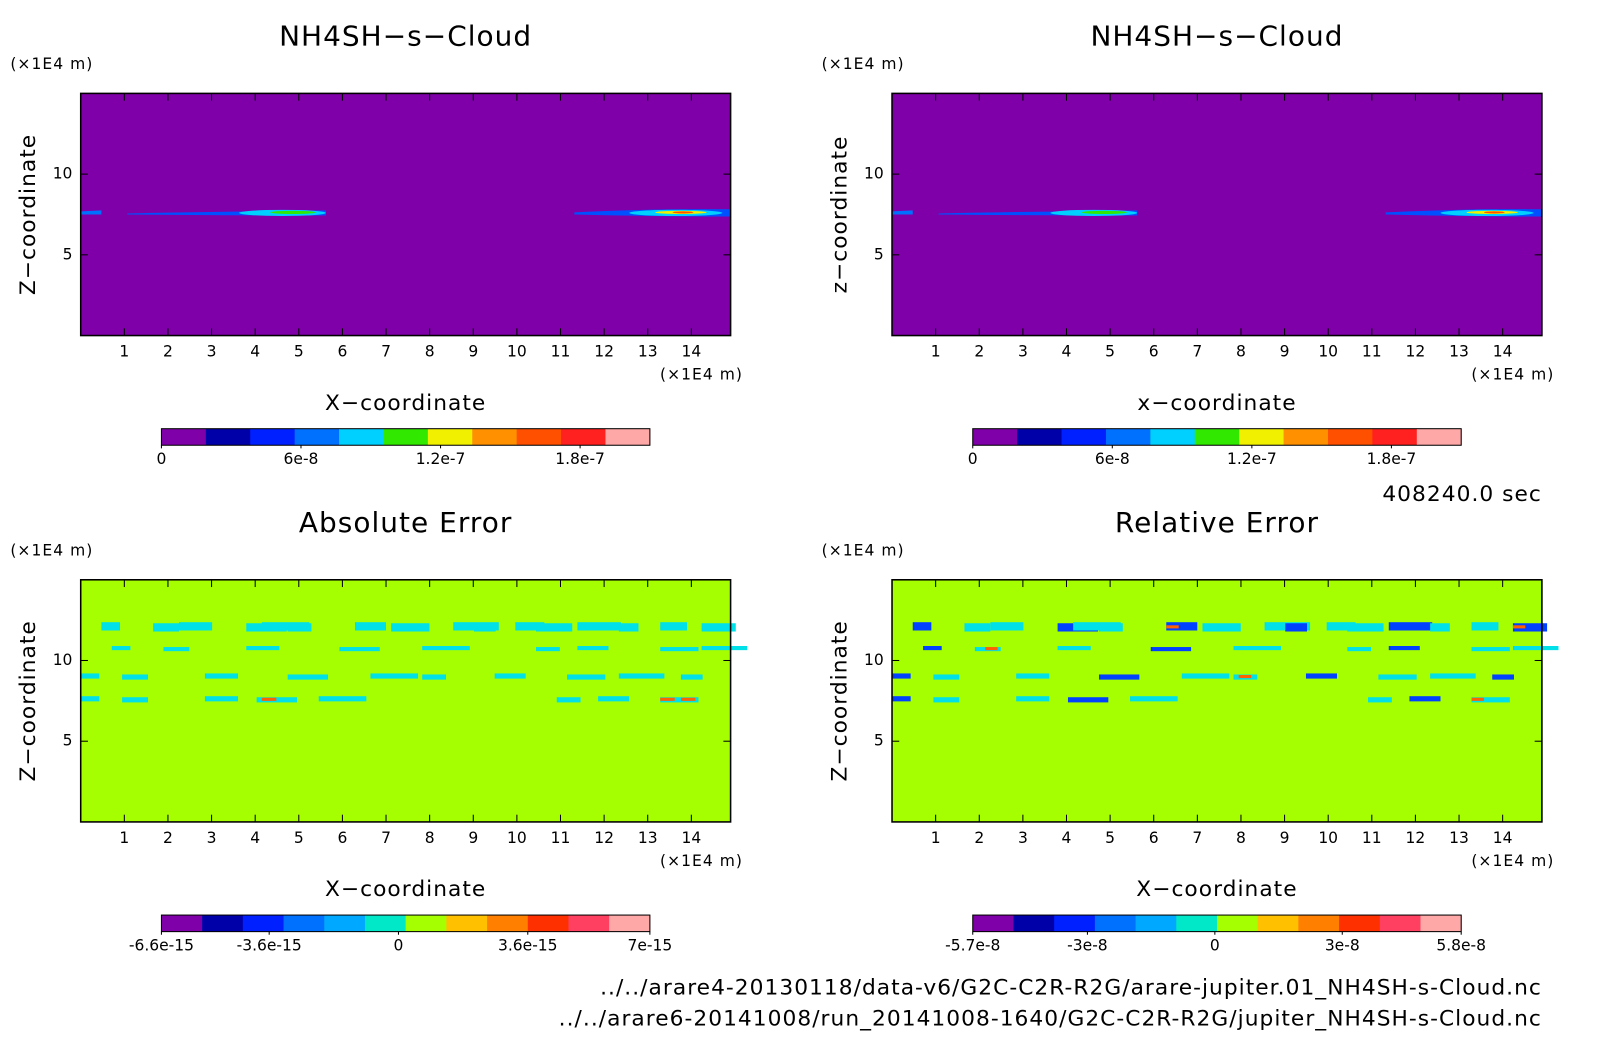 Image resolution: width=1604 pixels, height=1054 pixels. I want to click on plot-field, so click(1217, 700).